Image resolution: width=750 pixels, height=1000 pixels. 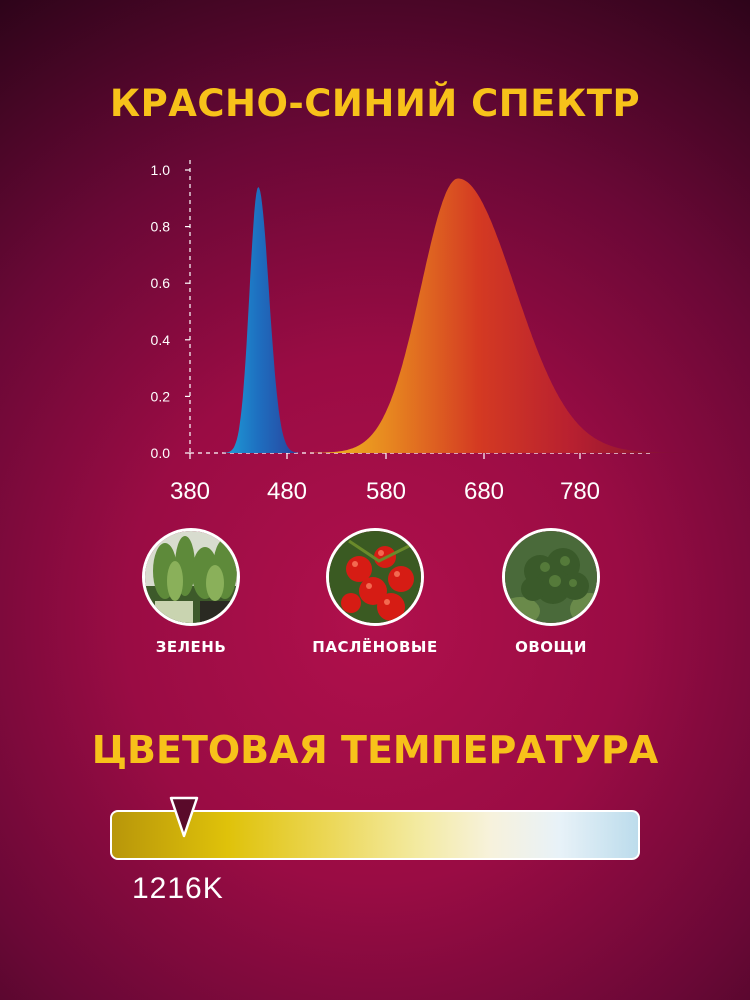 What do you see at coordinates (580, 491) in the screenshot?
I see `x-tick-label: 780` at bounding box center [580, 491].